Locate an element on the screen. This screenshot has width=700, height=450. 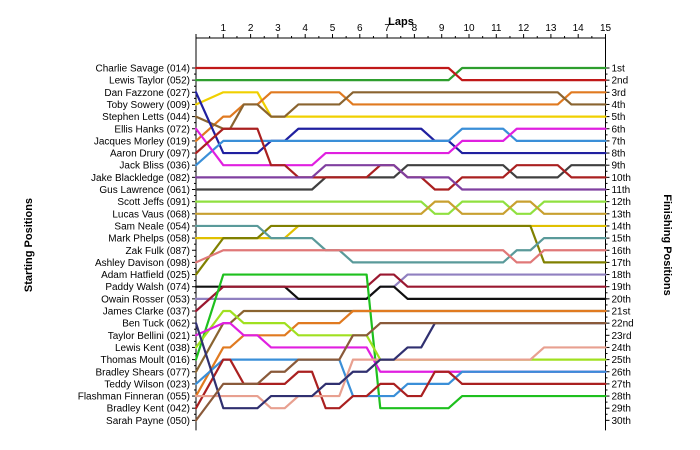
finishing-position-label: 18th is located at coordinates (621, 275).